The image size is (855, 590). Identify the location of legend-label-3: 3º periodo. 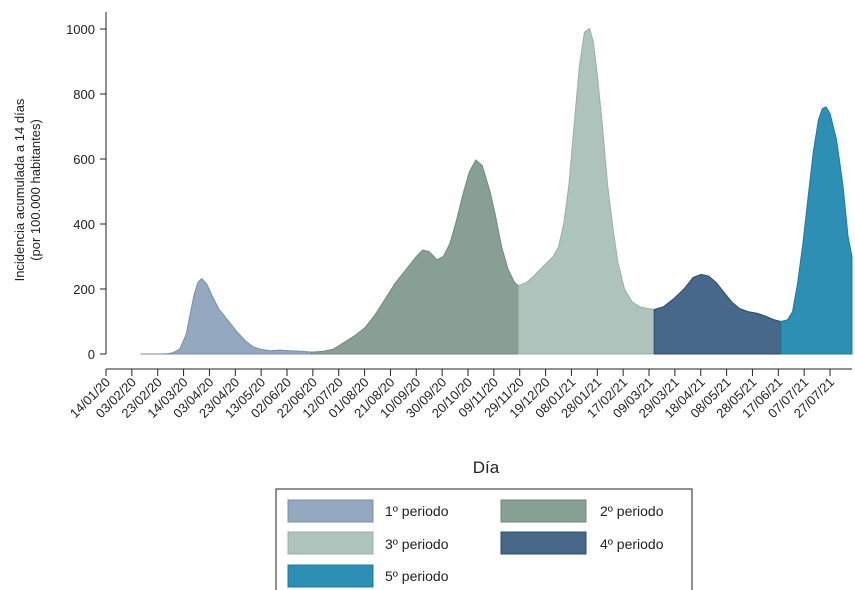
(417, 544).